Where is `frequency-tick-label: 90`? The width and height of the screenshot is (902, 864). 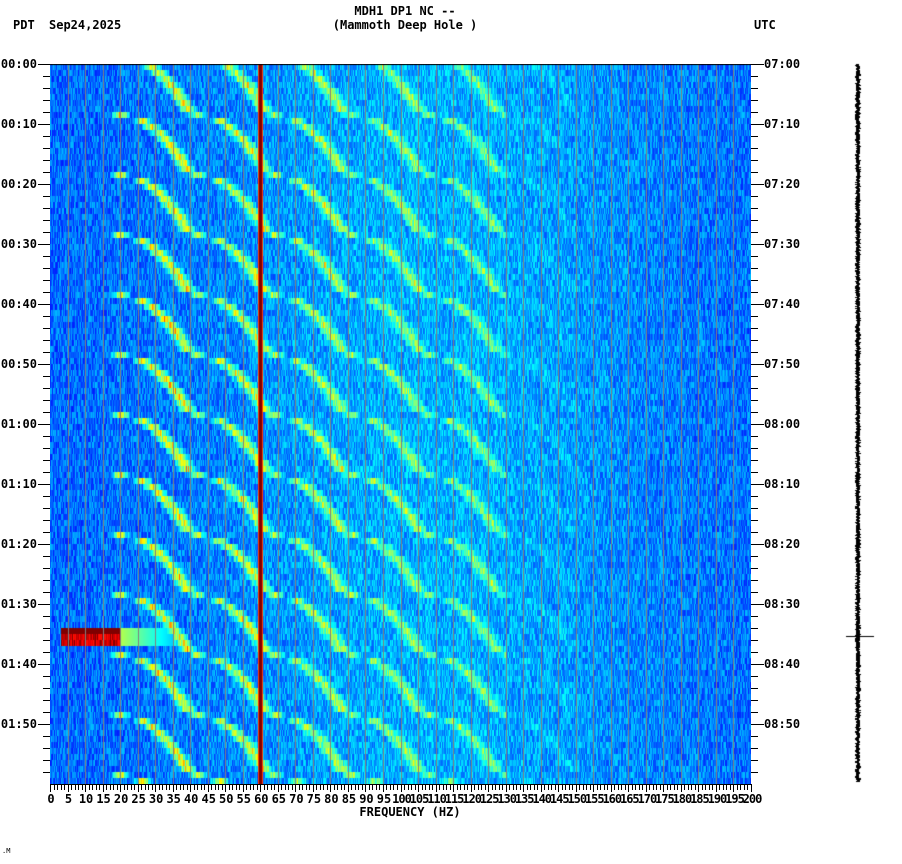
frequency-tick-label: 90 is located at coordinates (366, 799).